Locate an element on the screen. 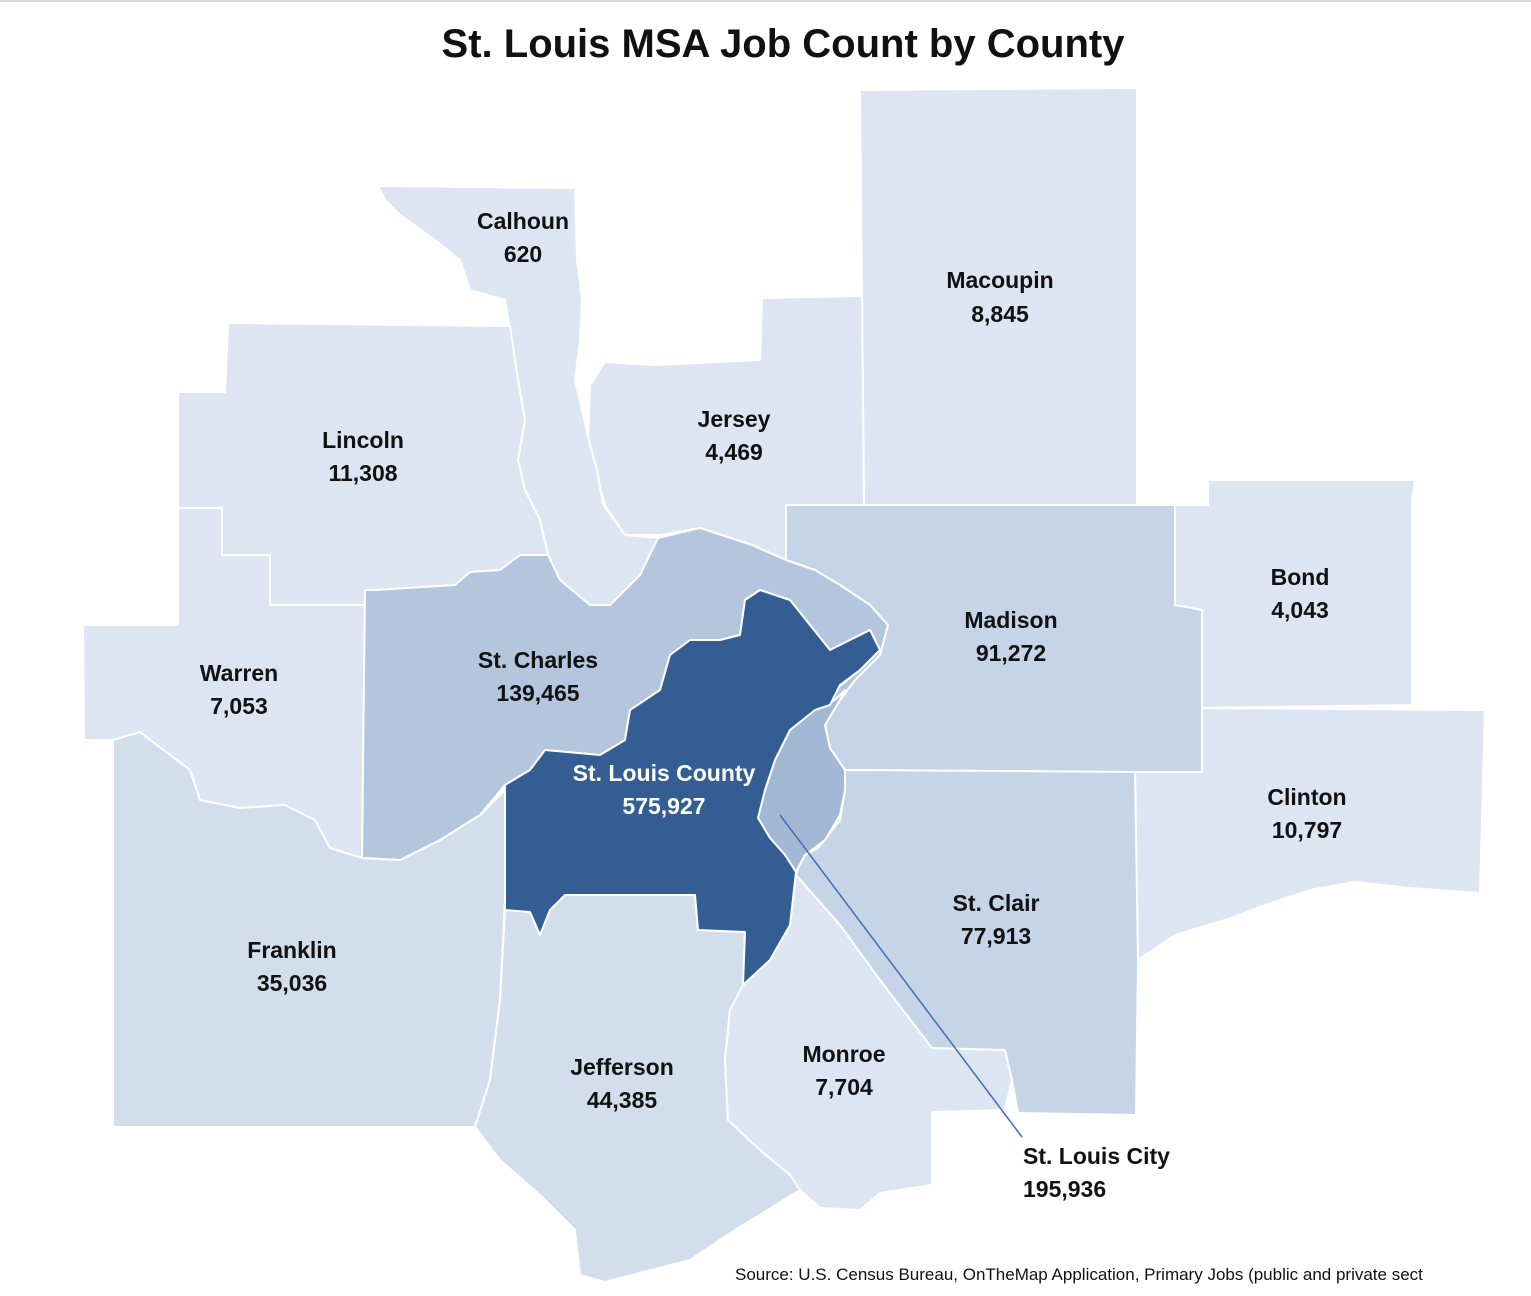  label-st-louis-city-jobs: 195,936 is located at coordinates (1064, 1189).